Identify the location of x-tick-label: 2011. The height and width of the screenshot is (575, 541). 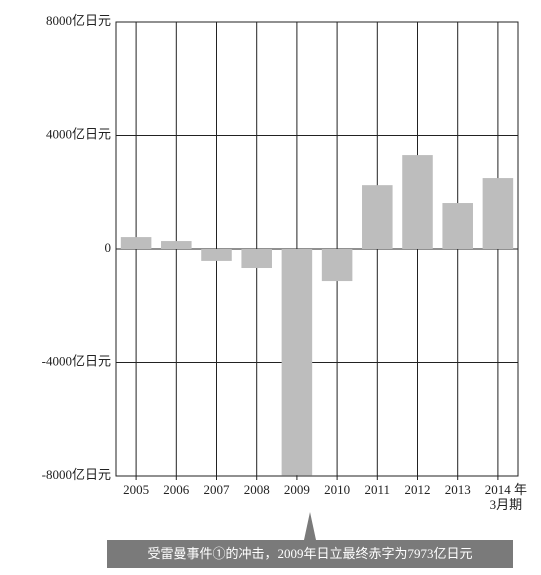
(377, 489).